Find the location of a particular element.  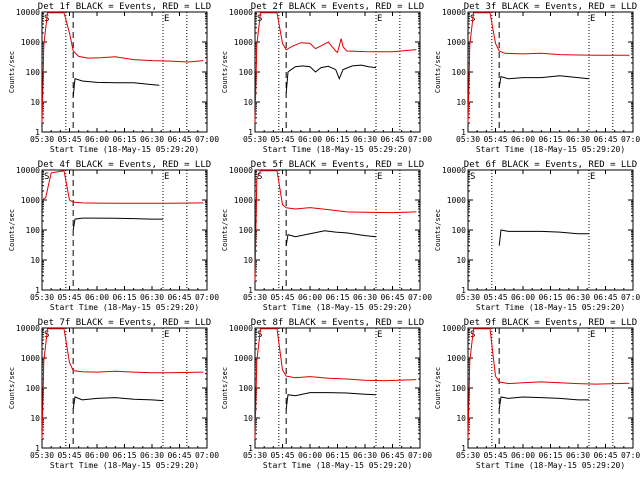

chart-title: Det 6f BLACK = Events, RED = LLD is located at coordinates (550, 165).